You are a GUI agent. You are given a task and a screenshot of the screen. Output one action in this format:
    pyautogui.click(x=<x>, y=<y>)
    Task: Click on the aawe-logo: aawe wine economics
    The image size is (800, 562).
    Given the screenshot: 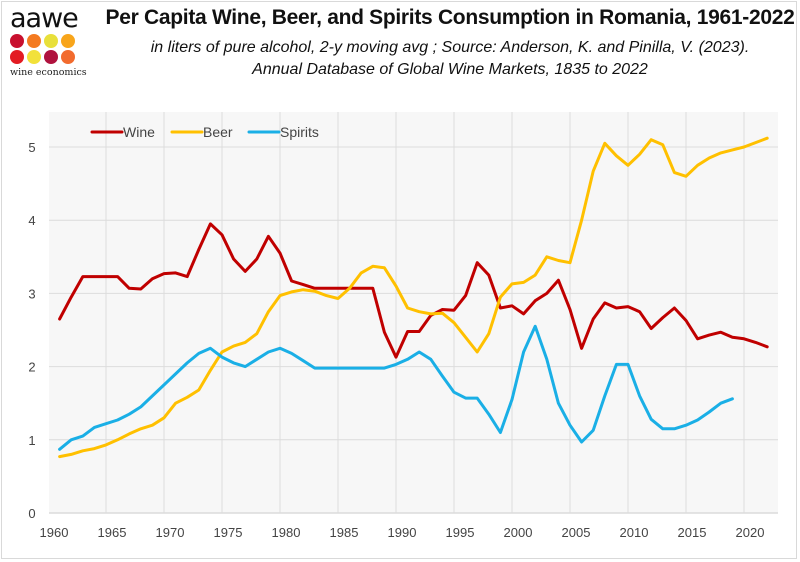 What is the action you would take?
    pyautogui.click(x=48, y=40)
    